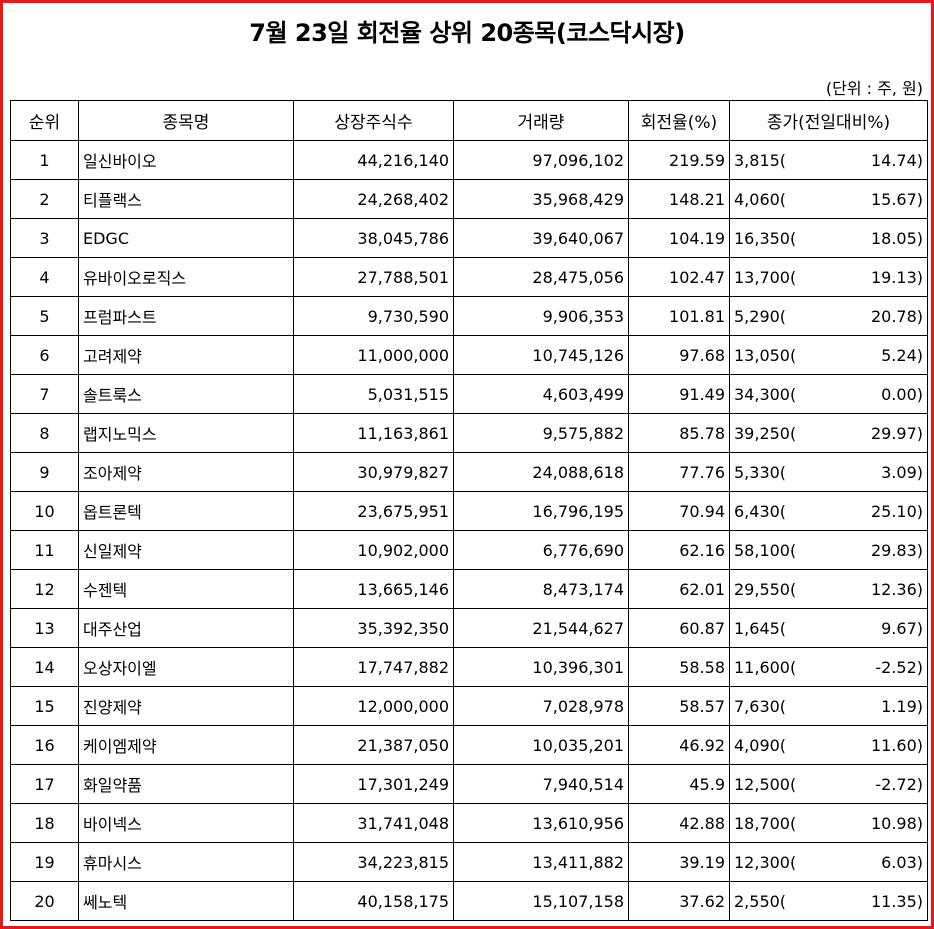 The width and height of the screenshot is (934, 929). What do you see at coordinates (186, 277) in the screenshot?
I see `stock-name-cell: 유바이오로직스` at bounding box center [186, 277].